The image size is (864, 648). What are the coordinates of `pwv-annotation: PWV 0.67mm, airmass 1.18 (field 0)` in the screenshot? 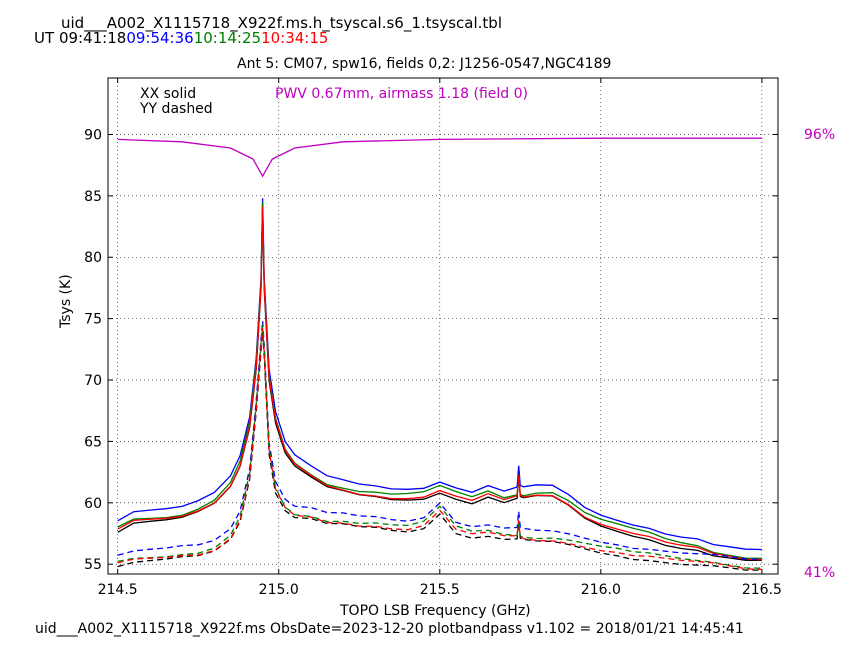 It's located at (401, 94).